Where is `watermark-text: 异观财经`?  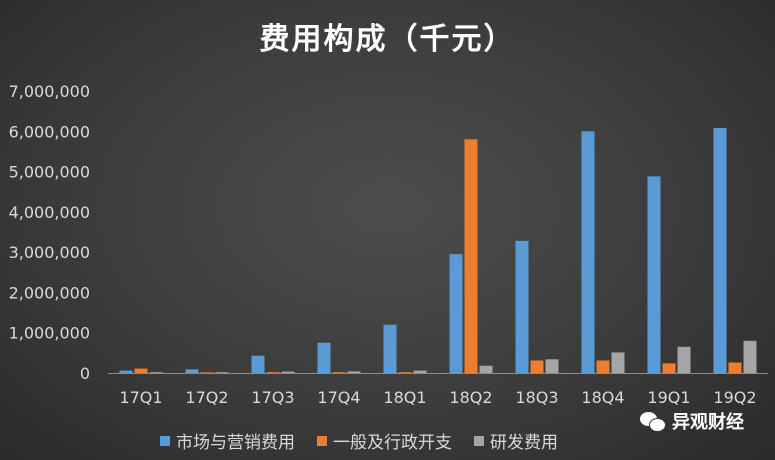
watermark-text: 异观财经 is located at coordinates (708, 422).